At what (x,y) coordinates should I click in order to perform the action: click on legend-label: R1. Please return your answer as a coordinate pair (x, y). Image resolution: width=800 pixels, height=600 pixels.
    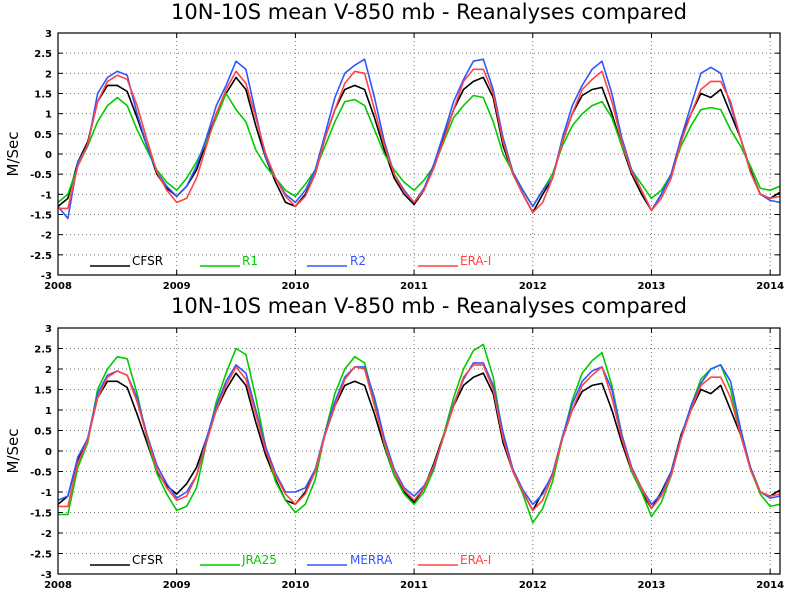
    Looking at the image, I should click on (250, 261).